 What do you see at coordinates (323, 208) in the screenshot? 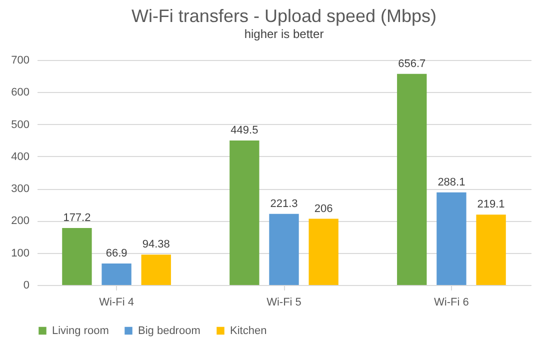
I see `data-label: 206` at bounding box center [323, 208].